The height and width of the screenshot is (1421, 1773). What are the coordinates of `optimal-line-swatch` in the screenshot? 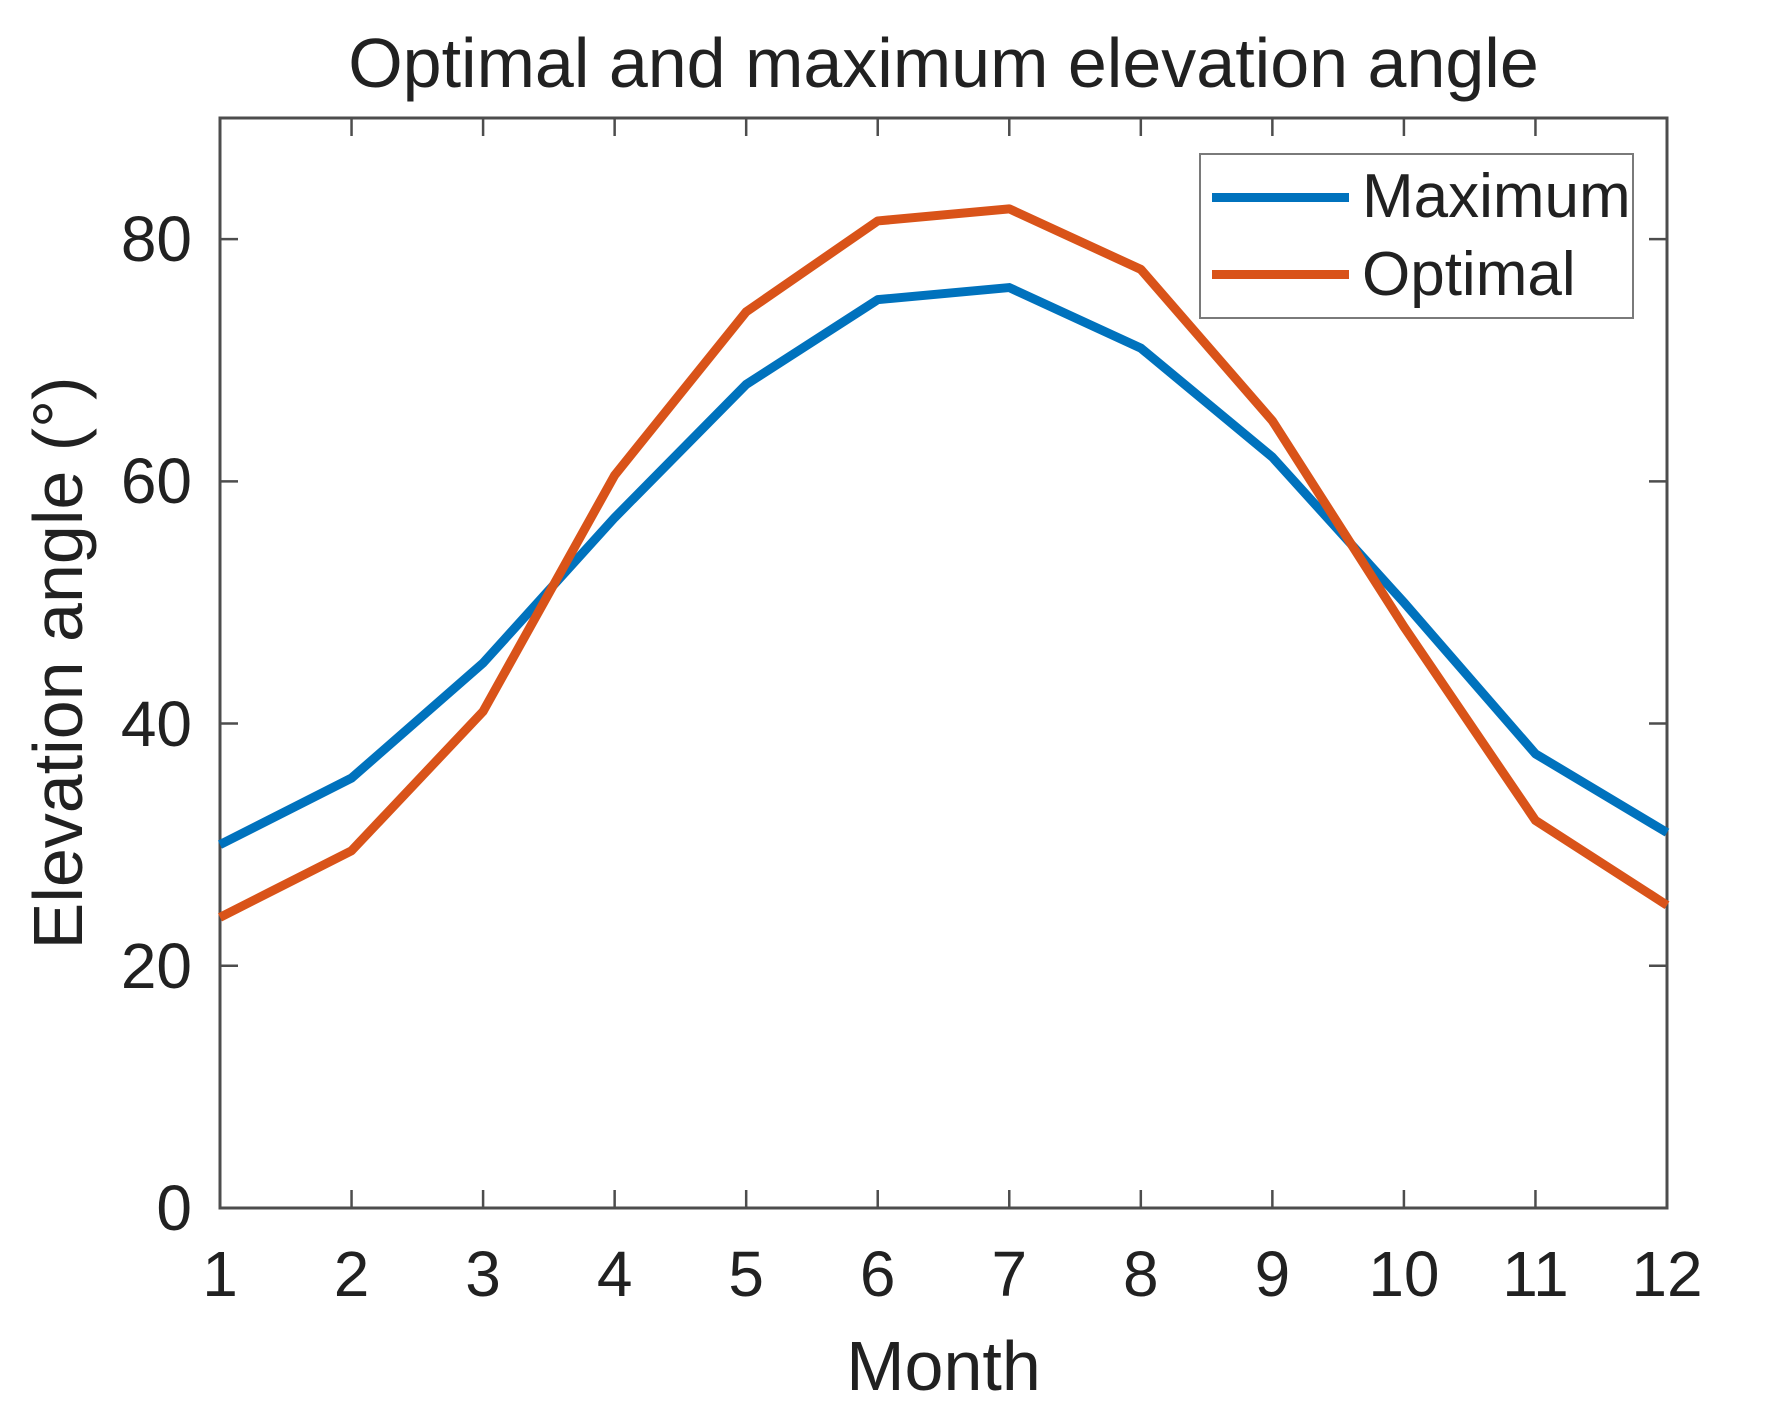 It's located at (1280, 275).